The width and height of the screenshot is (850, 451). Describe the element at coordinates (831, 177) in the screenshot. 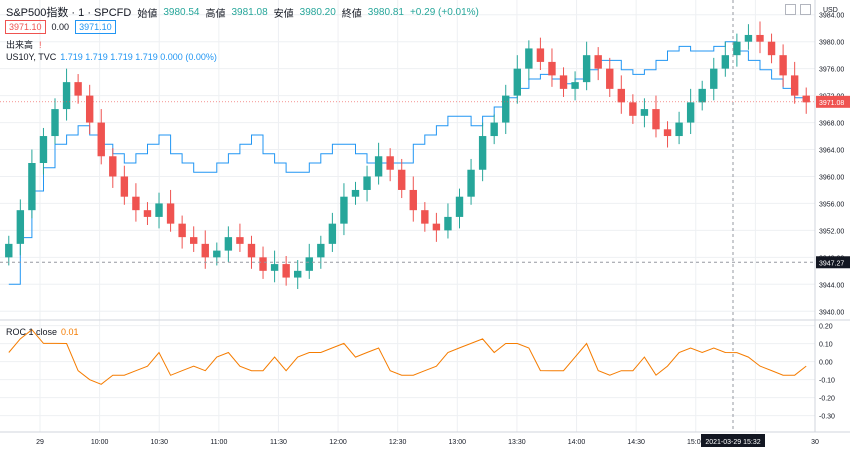

I see `price-tick-label: 3960.00` at that location.